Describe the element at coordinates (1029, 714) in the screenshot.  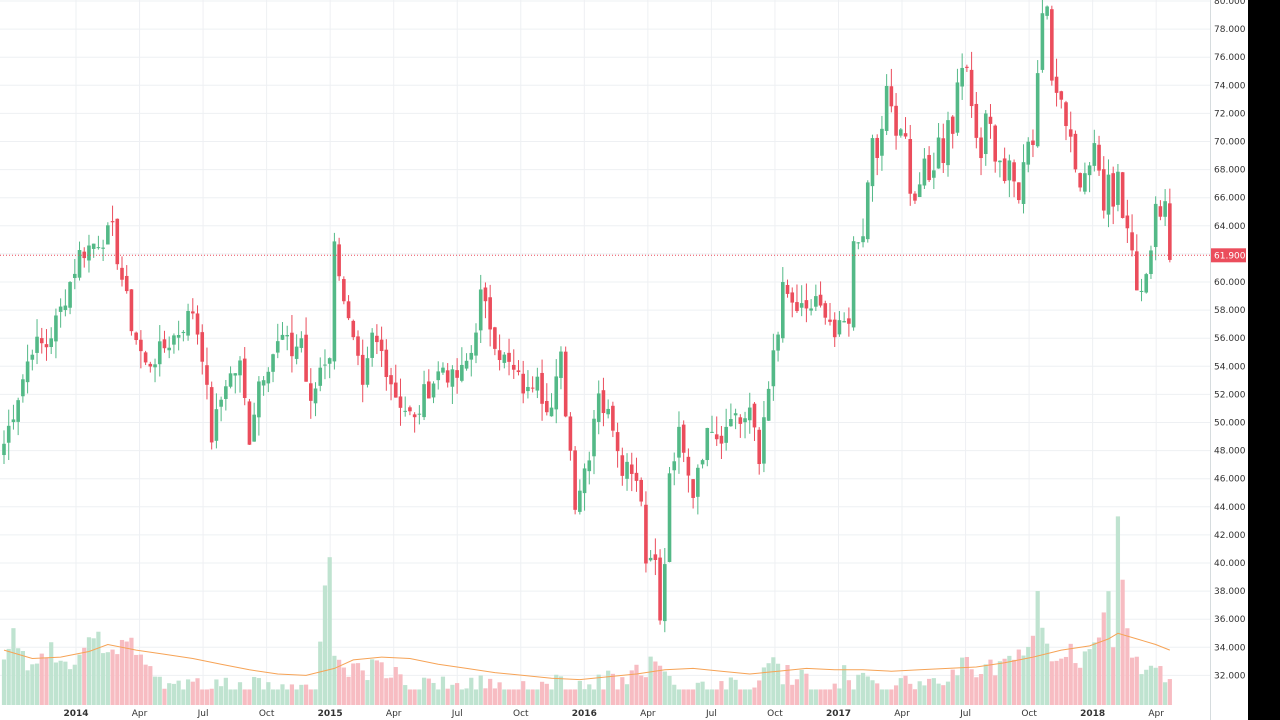
I see `time-tick-label: Oct` at that location.